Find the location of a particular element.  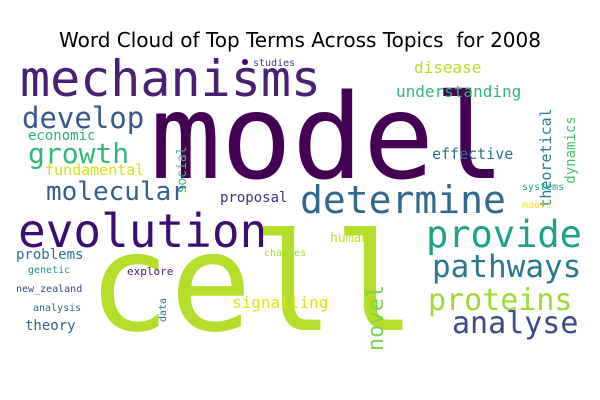

word-develop: develop is located at coordinates (83, 118).